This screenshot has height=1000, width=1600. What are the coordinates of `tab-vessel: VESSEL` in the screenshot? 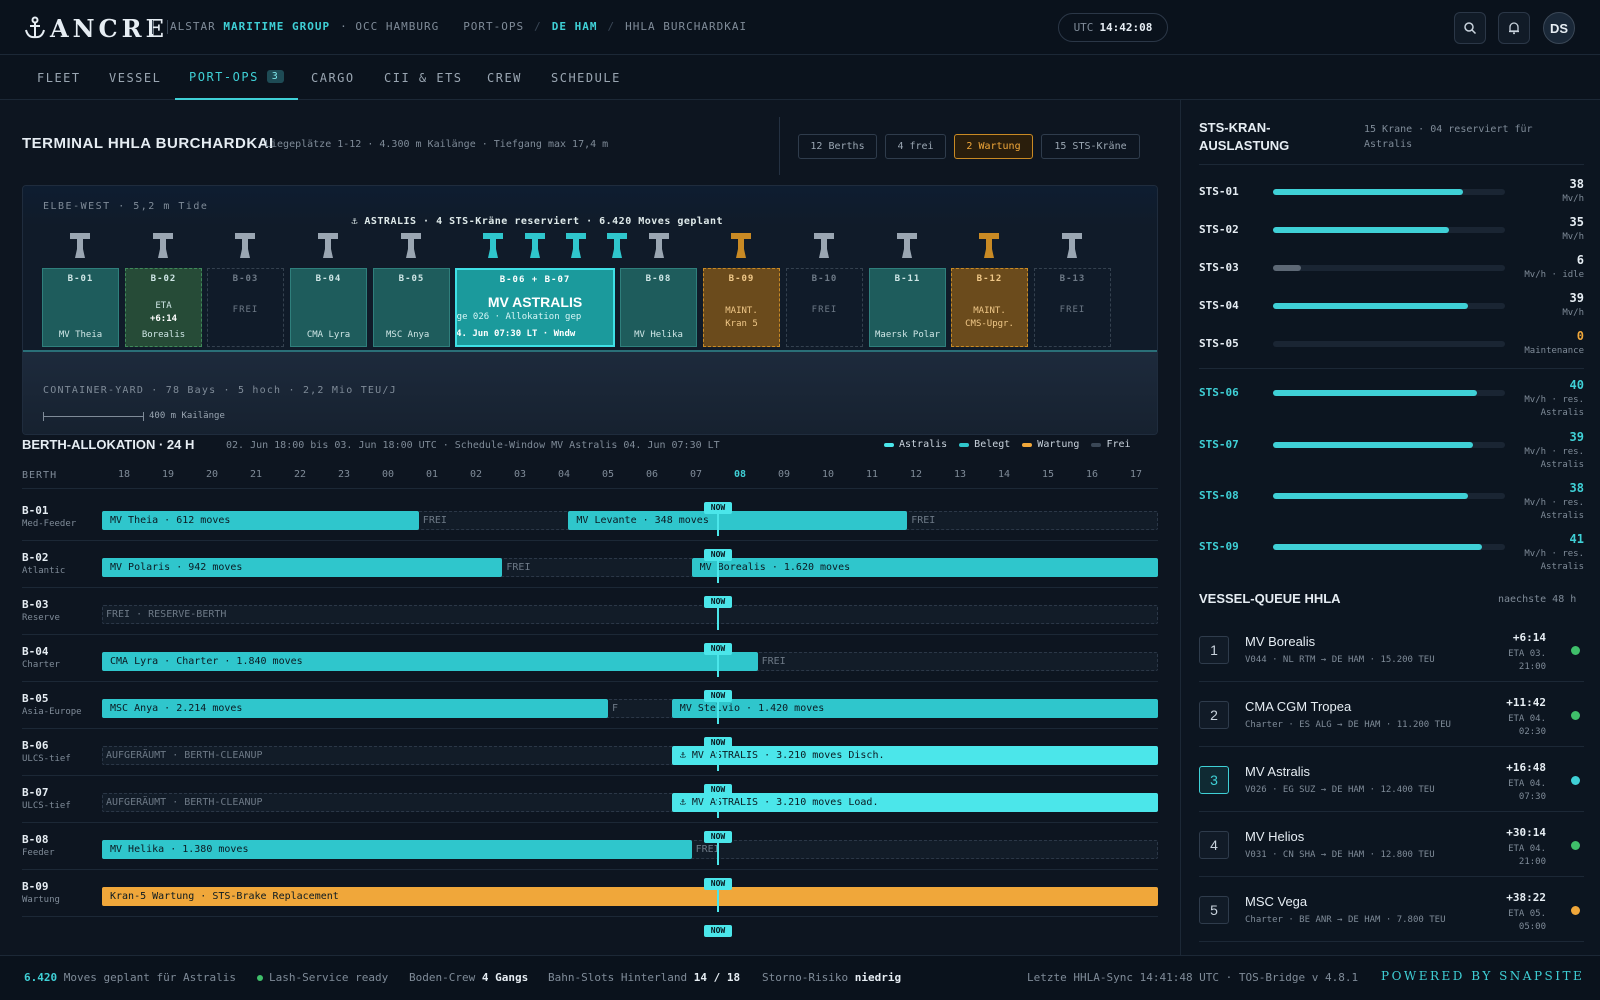 It's located at (135, 77).